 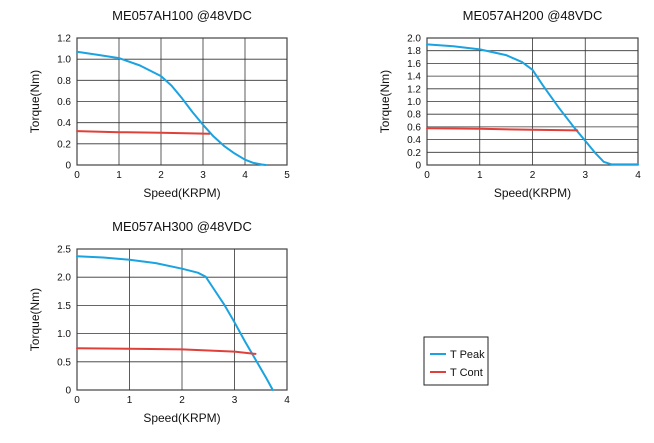 I want to click on chart-title: ME057AH300 @48VDC, so click(x=182, y=226).